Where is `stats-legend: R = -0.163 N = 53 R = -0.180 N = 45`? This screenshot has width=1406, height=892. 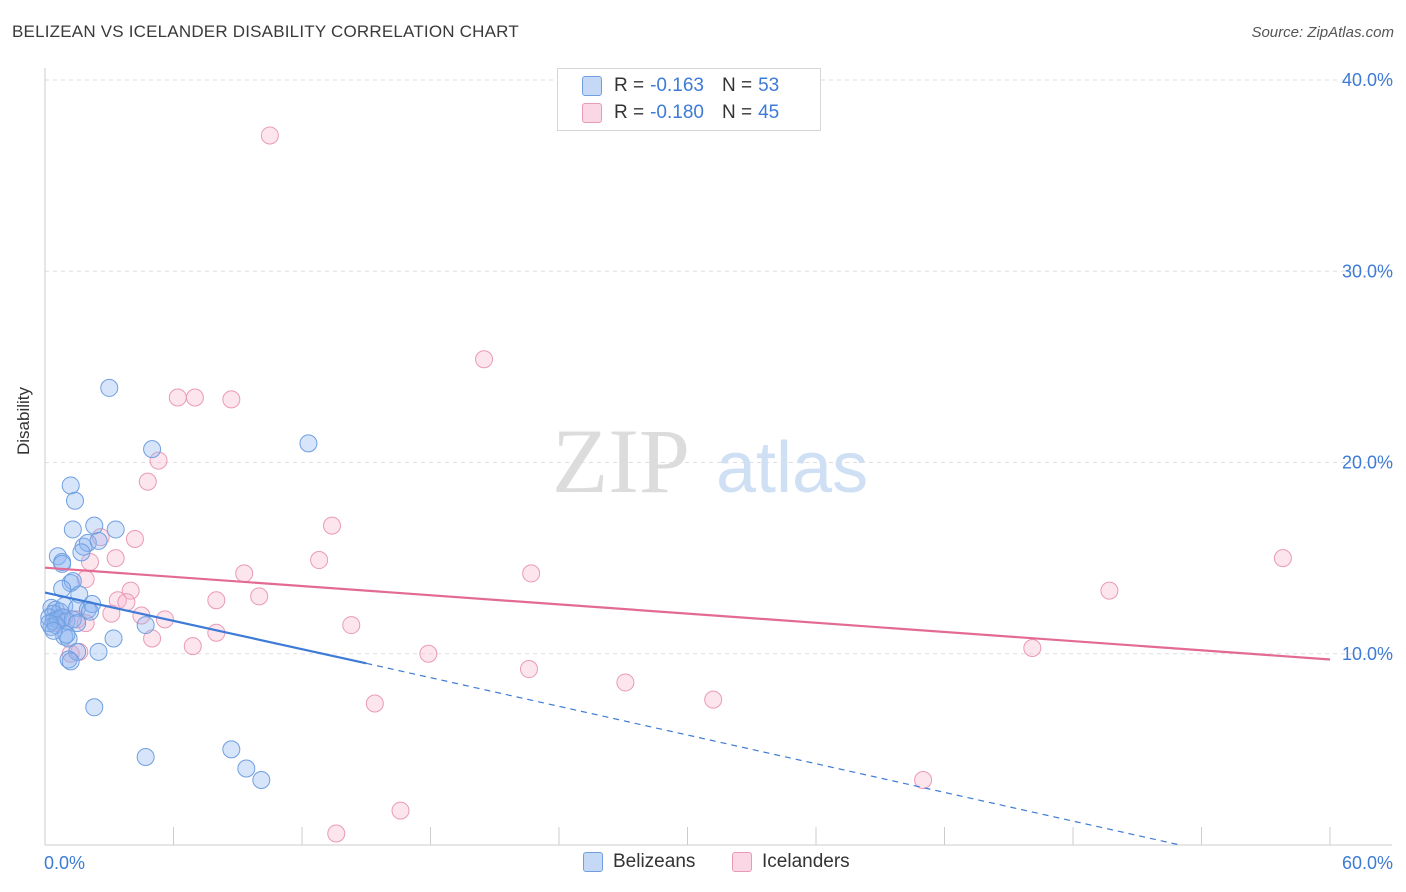 stats-legend: R = -0.163 N = 53 R = -0.180 N = 45 is located at coordinates (689, 99).